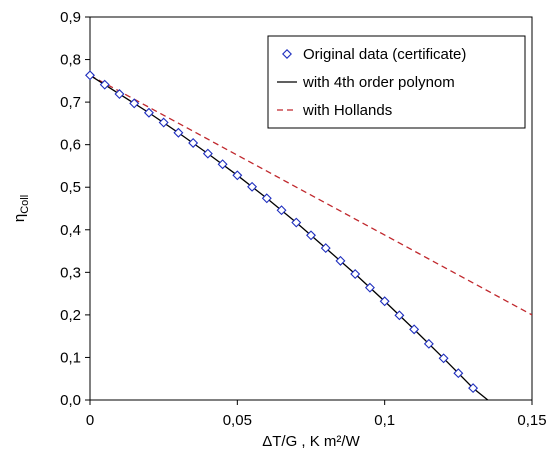 Image resolution: width=554 pixels, height=453 pixels. I want to click on y-axis-title: ηColl, so click(21, 208).